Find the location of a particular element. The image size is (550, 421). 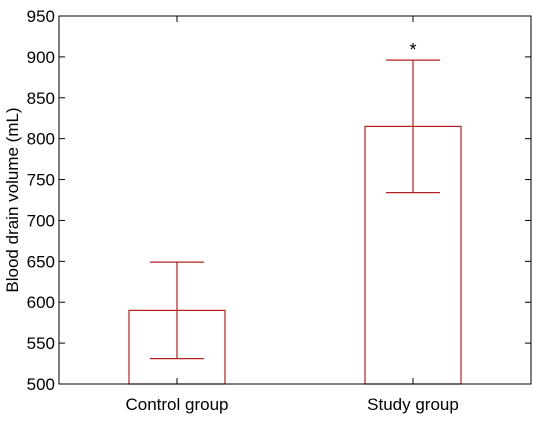

y-tick-label-850: 850 is located at coordinates (41, 98).